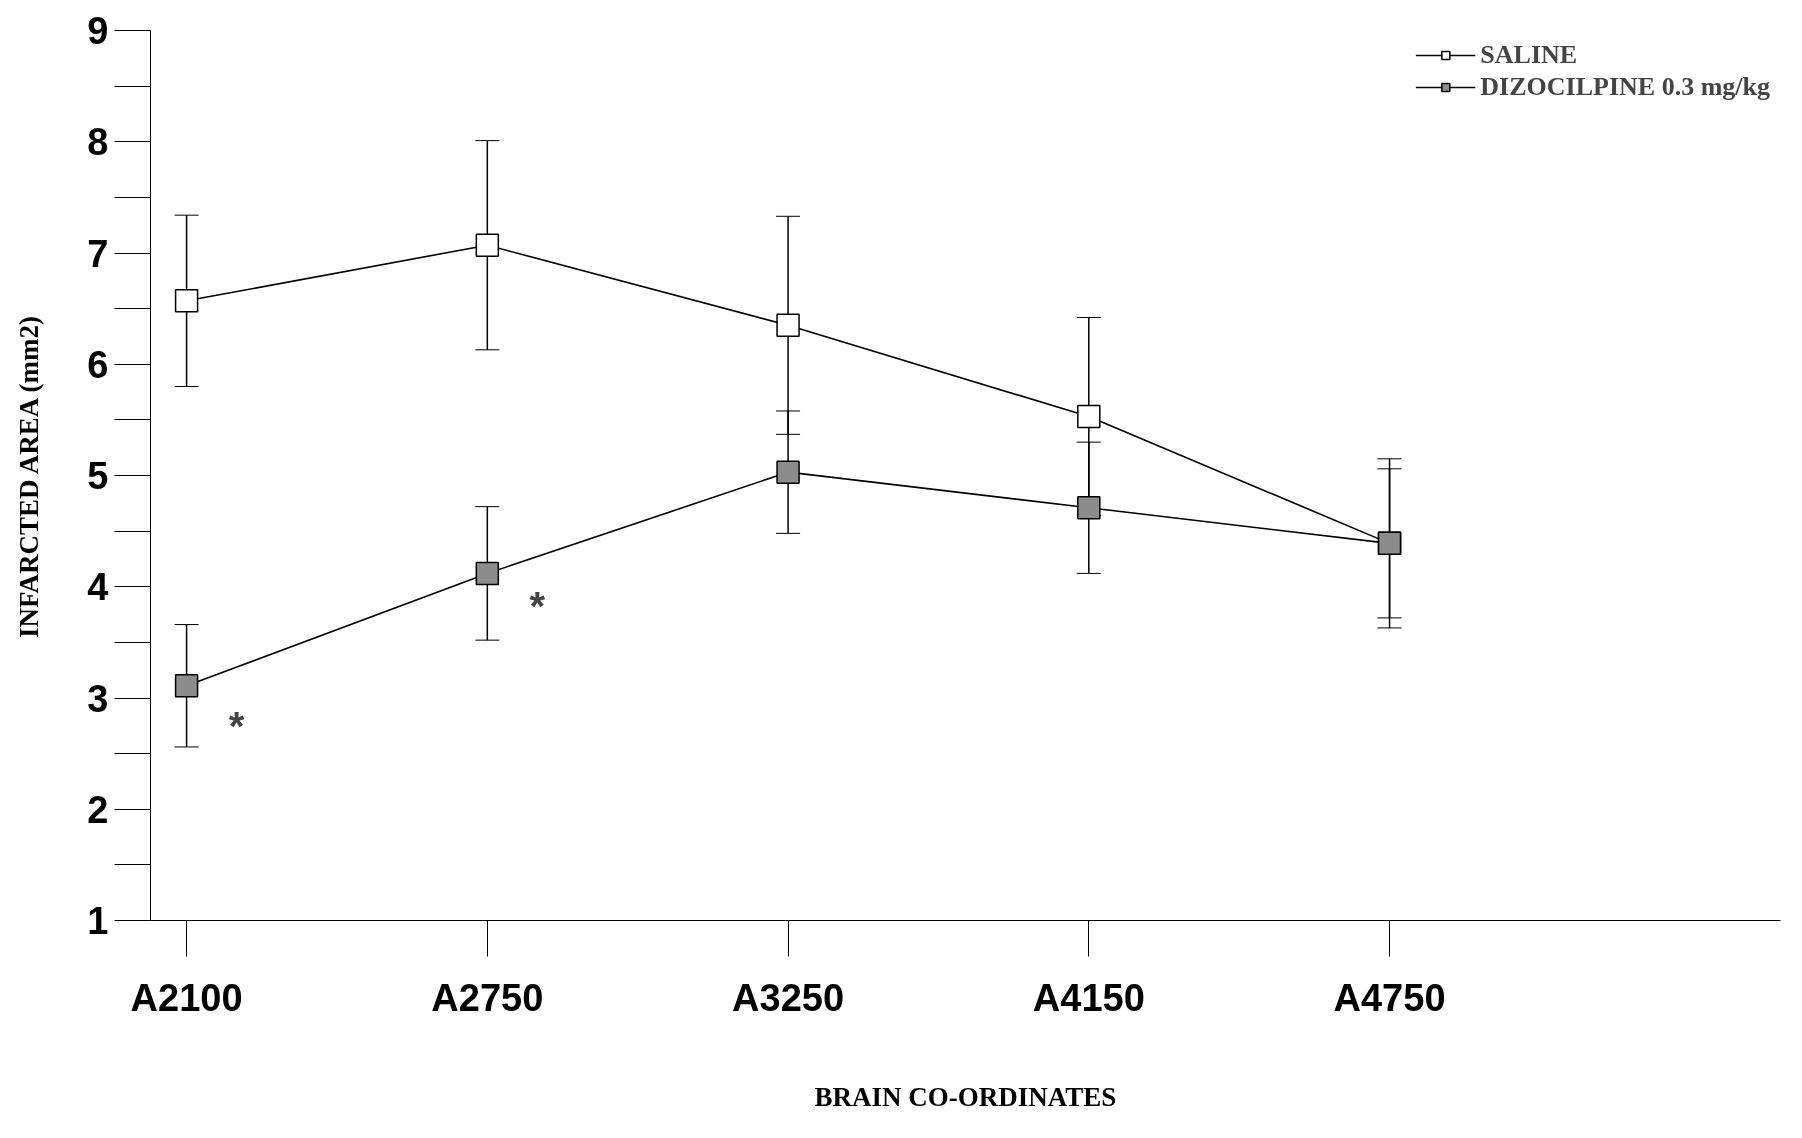 The height and width of the screenshot is (1138, 1802). What do you see at coordinates (1625, 87) in the screenshot?
I see `legend-label: DIZOCILPINE 0.3 mg/kg` at bounding box center [1625, 87].